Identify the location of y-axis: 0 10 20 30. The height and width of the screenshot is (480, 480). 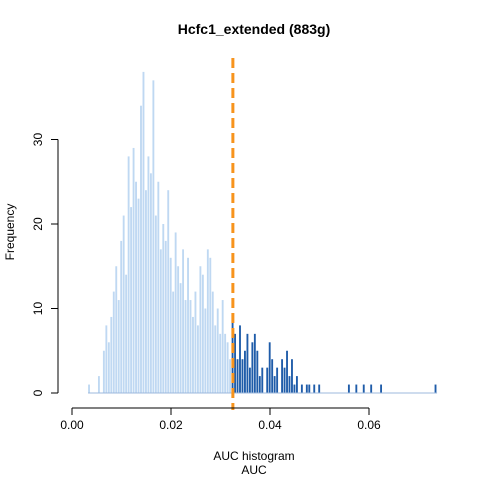
(45, 264).